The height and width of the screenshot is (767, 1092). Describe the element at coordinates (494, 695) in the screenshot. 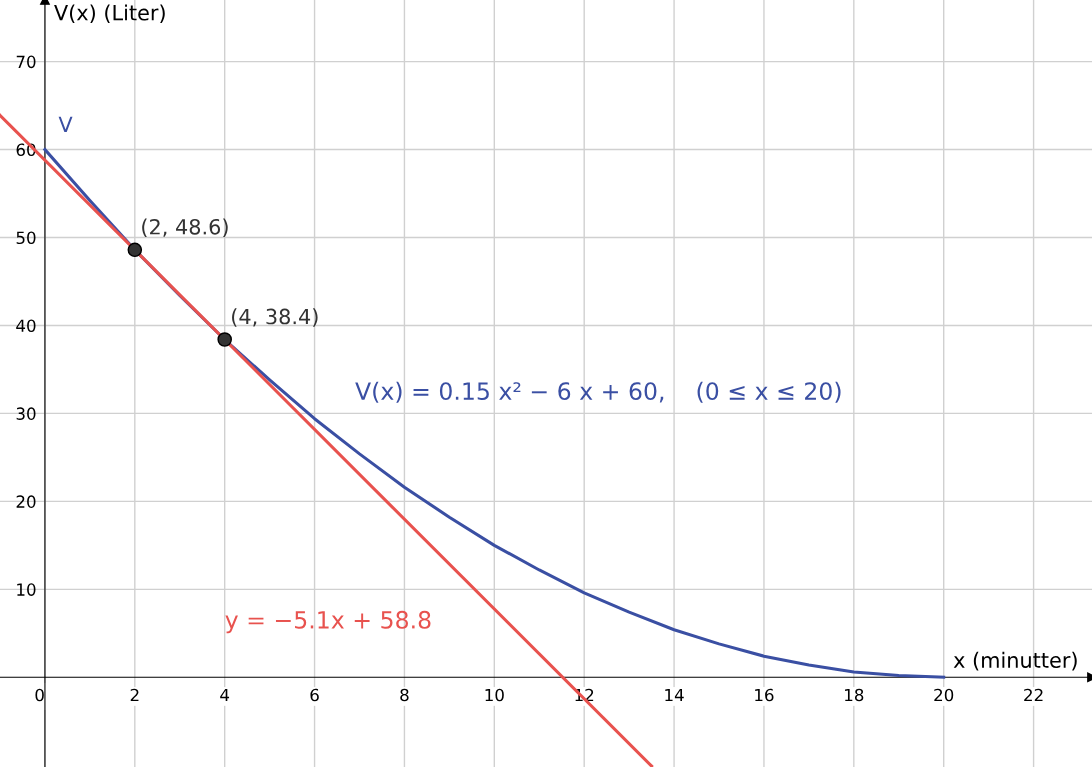

I see `x-tick-label: 10` at that location.